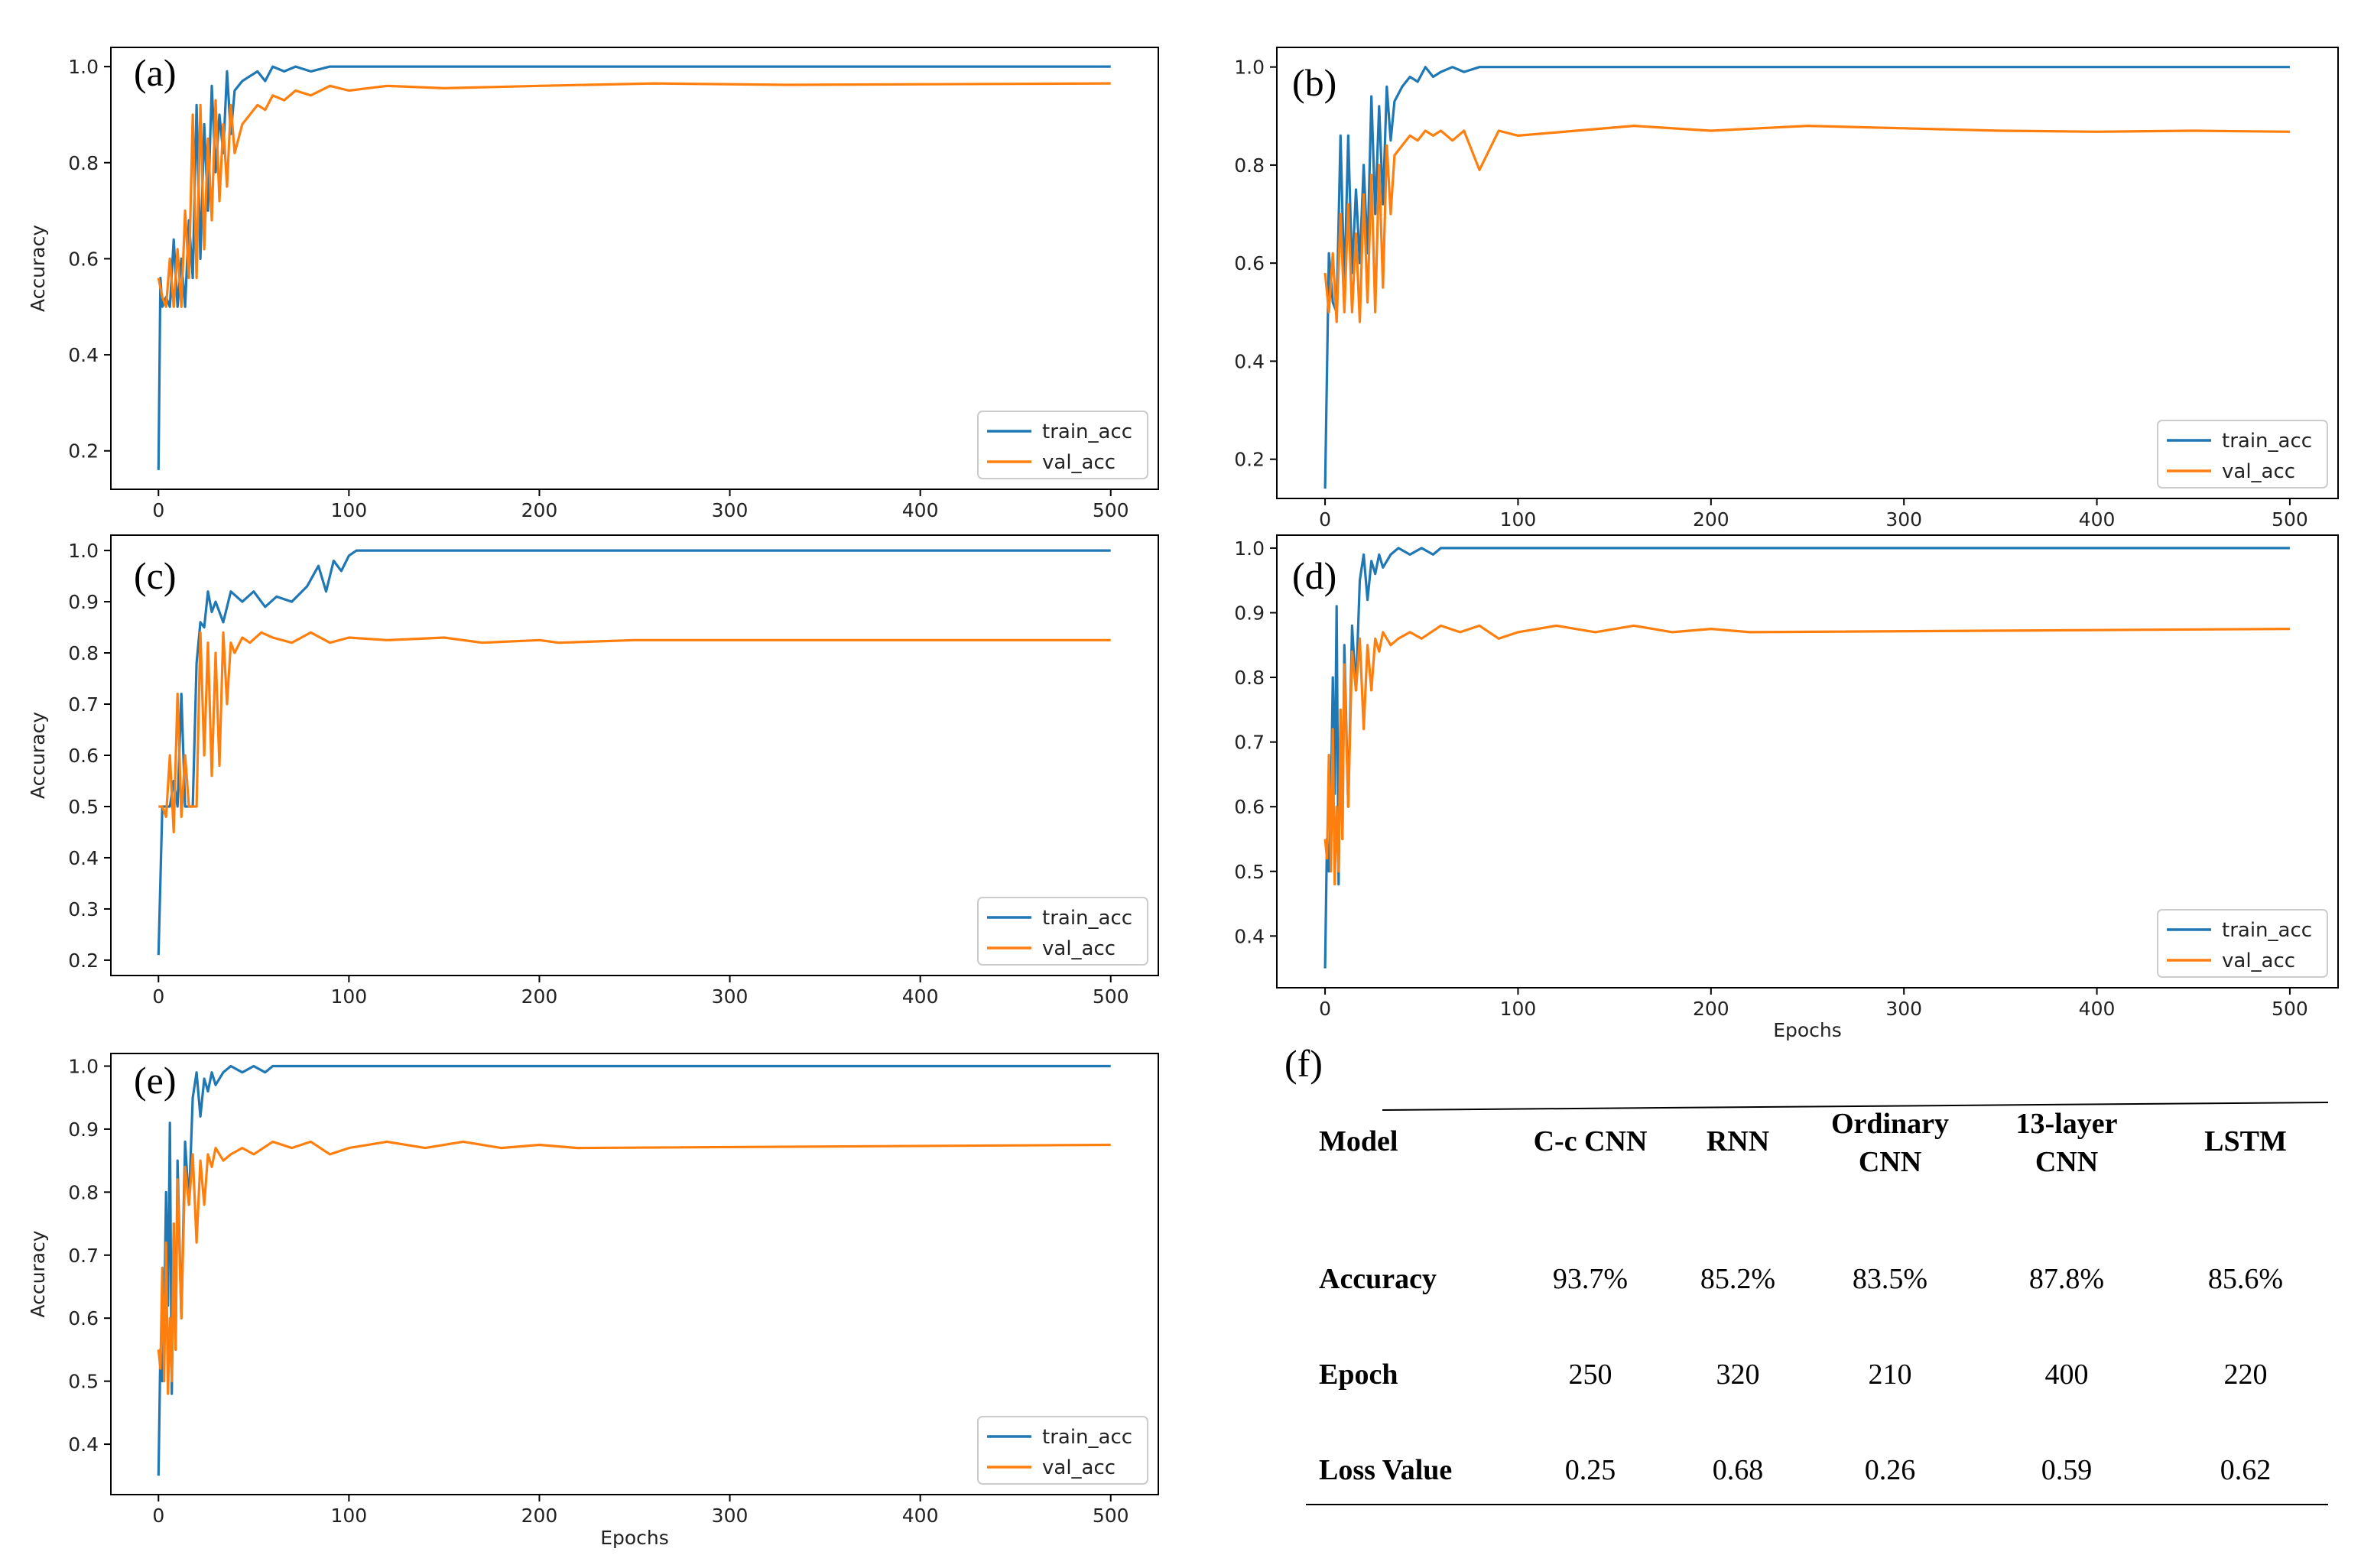 Image resolution: width=2361 pixels, height=1568 pixels. Describe the element at coordinates (2245, 1279) in the screenshot. I see `table-cell: 85.6%` at that location.